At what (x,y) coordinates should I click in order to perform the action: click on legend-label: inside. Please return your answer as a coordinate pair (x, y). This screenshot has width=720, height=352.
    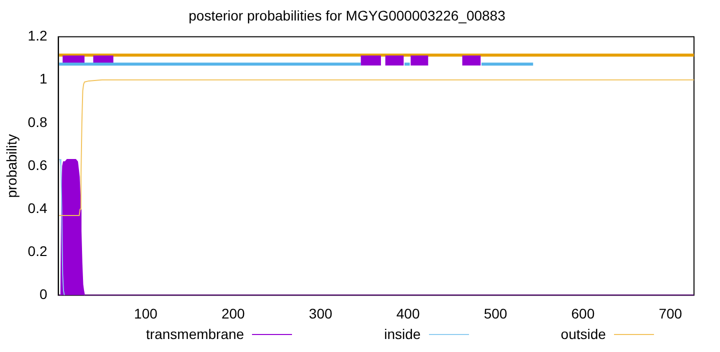
    Looking at the image, I should click on (402, 334).